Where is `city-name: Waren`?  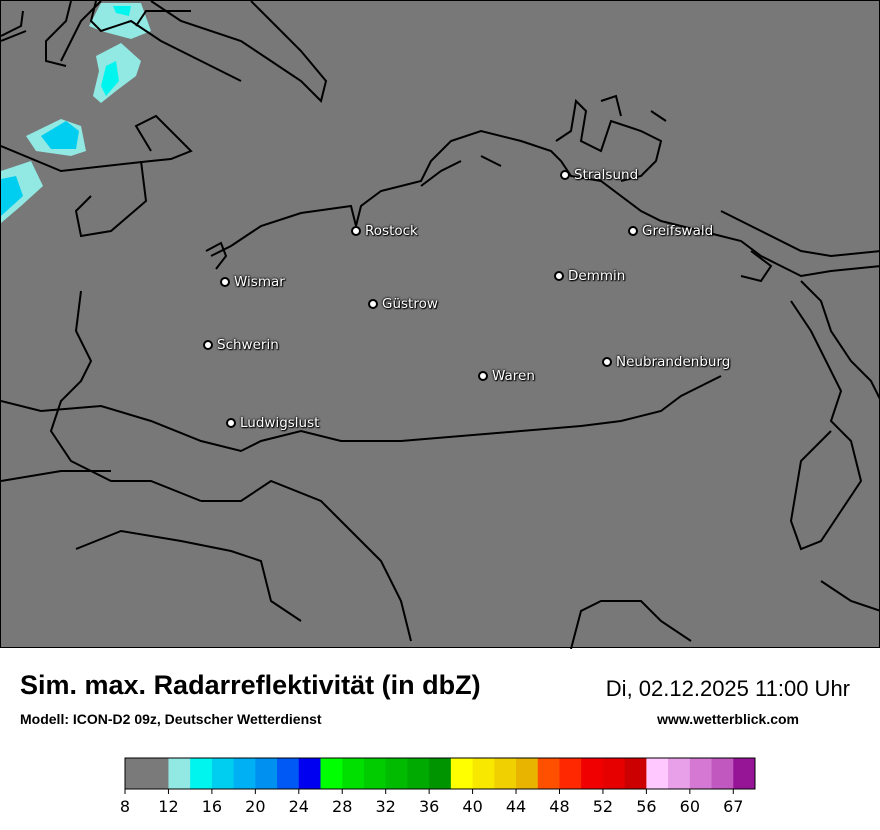
city-name: Waren is located at coordinates (513, 376).